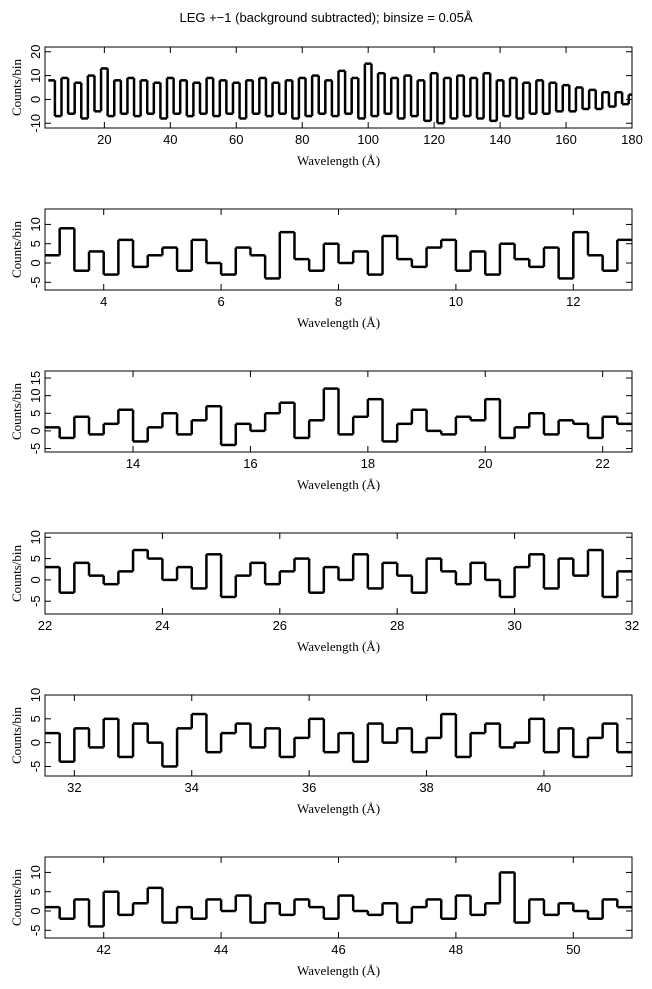 The image size is (652, 989). Describe the element at coordinates (302, 139) in the screenshot. I see `x-tick-label: 80` at that location.